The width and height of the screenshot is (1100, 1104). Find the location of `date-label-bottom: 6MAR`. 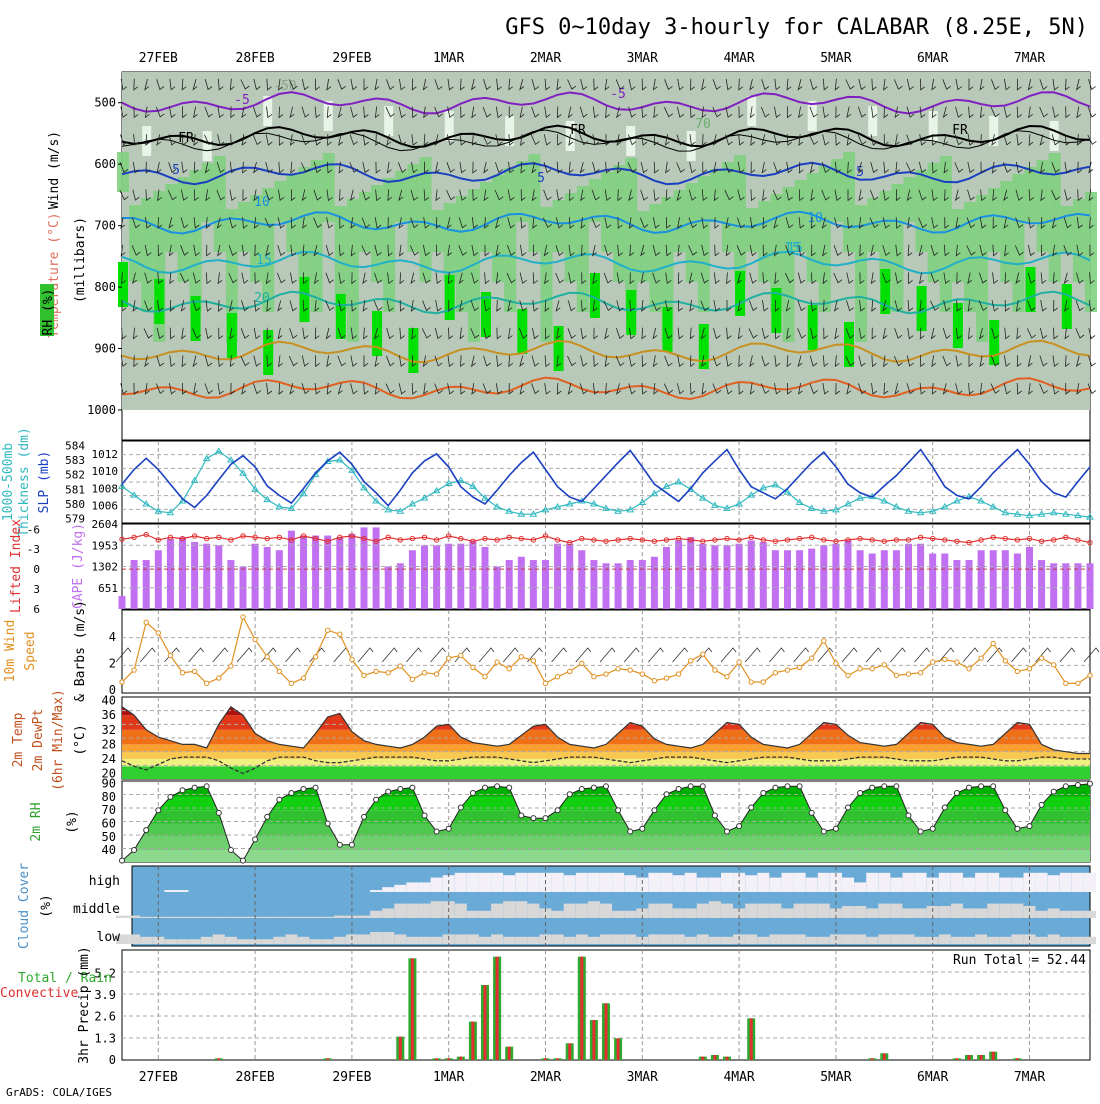

date-label-bottom: 6MAR is located at coordinates (932, 1077).